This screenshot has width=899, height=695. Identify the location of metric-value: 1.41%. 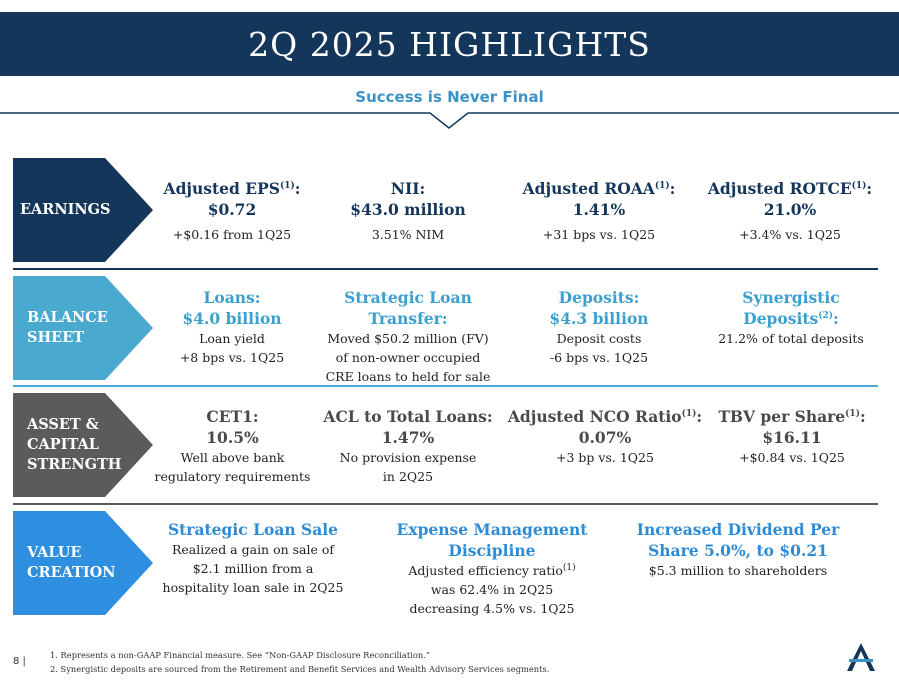
(599, 209).